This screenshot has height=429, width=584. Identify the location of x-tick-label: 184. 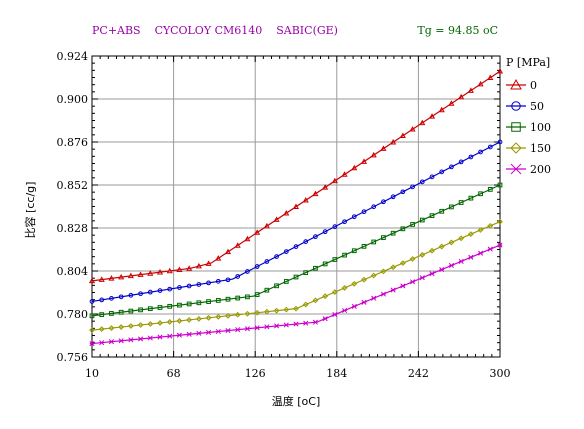
(336, 373).